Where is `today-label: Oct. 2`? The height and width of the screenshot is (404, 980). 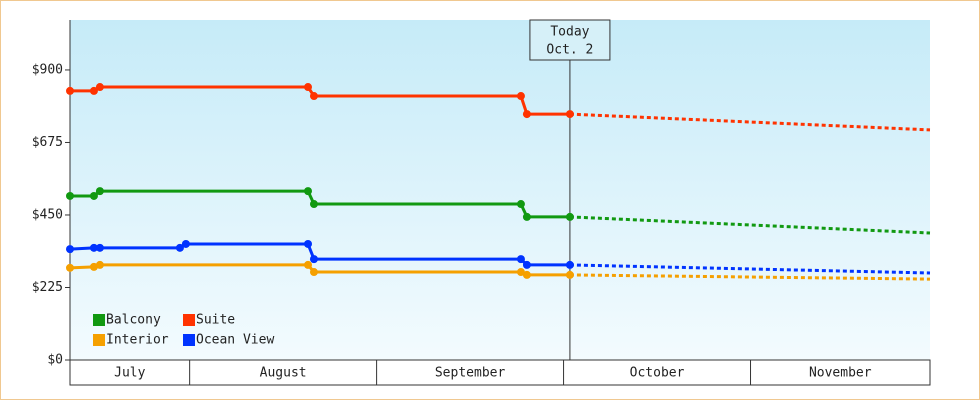 today-label: Oct. 2 is located at coordinates (569, 50).